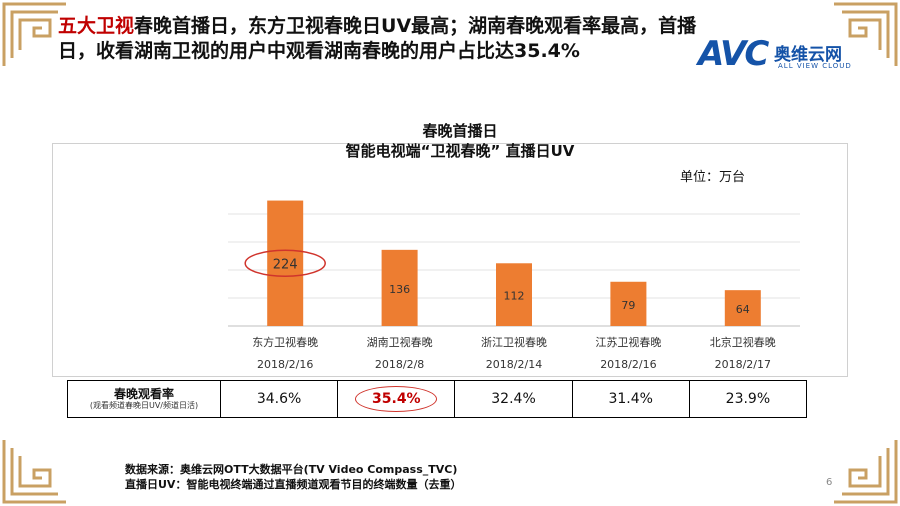 Image resolution: width=900 pixels, height=506 pixels. What do you see at coordinates (514, 342) in the screenshot?
I see `category-label: 浙江卫视春晚` at bounding box center [514, 342].